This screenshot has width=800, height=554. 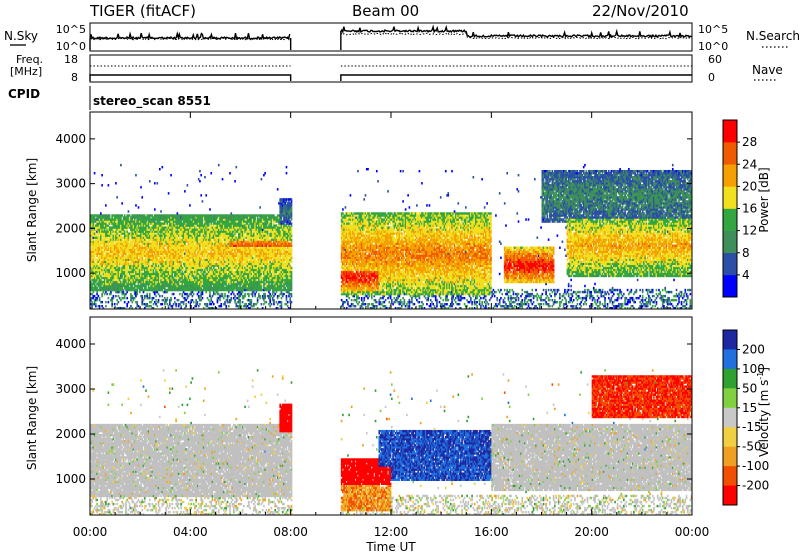 I want to click on nsearch-label: N.Search, so click(x=773, y=36).